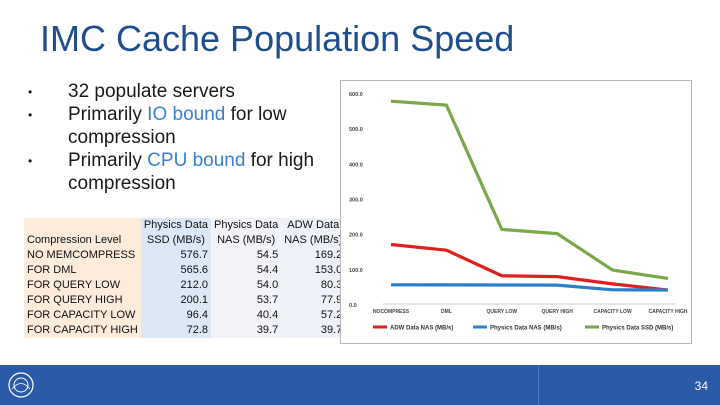 The width and height of the screenshot is (720, 405). Describe the element at coordinates (360, 385) in the screenshot. I see `footer-bar: 34` at that location.